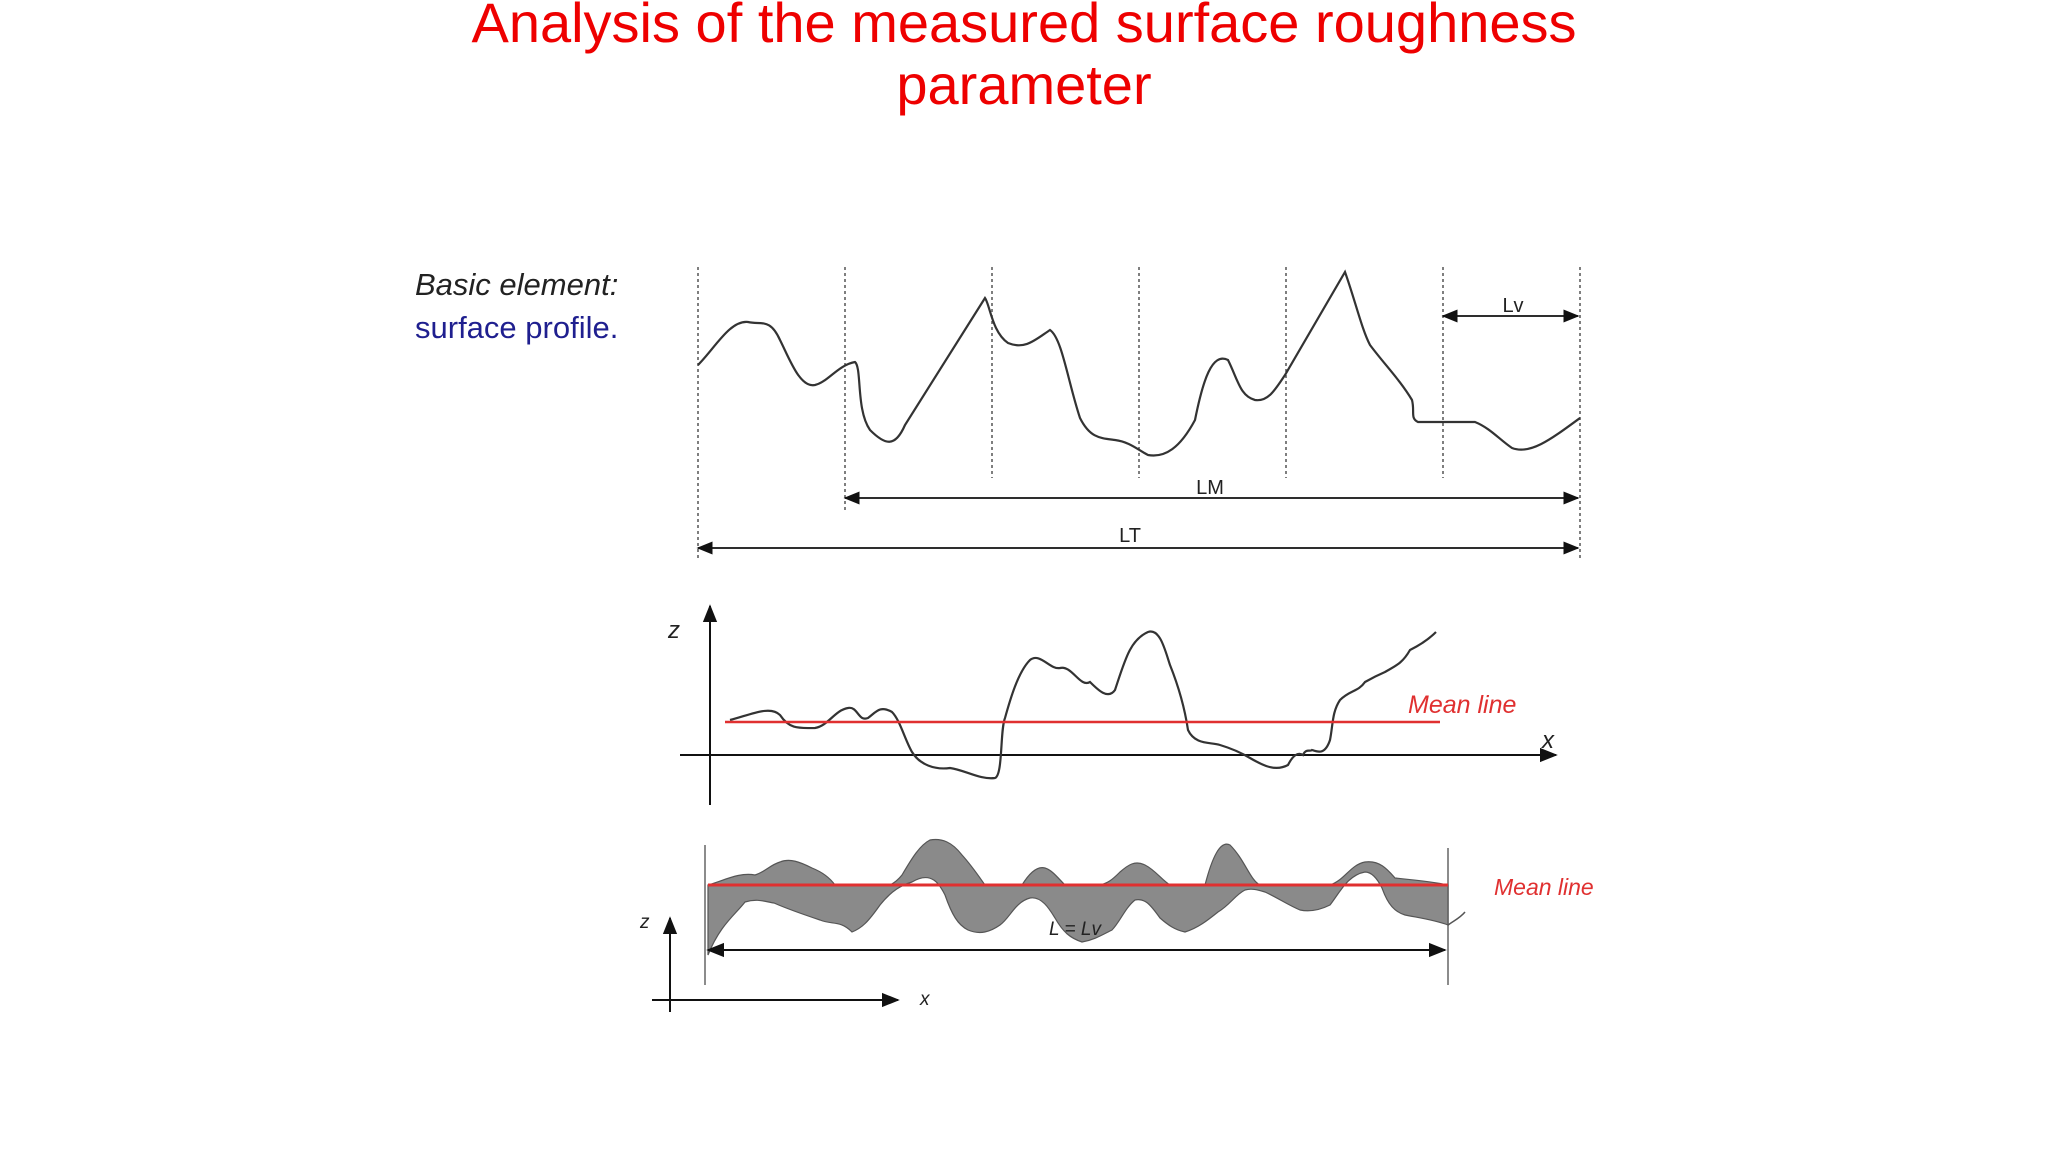 The width and height of the screenshot is (2048, 1152). Describe the element at coordinates (1083, 705) in the screenshot. I see `roughness-profile-curve` at that location.